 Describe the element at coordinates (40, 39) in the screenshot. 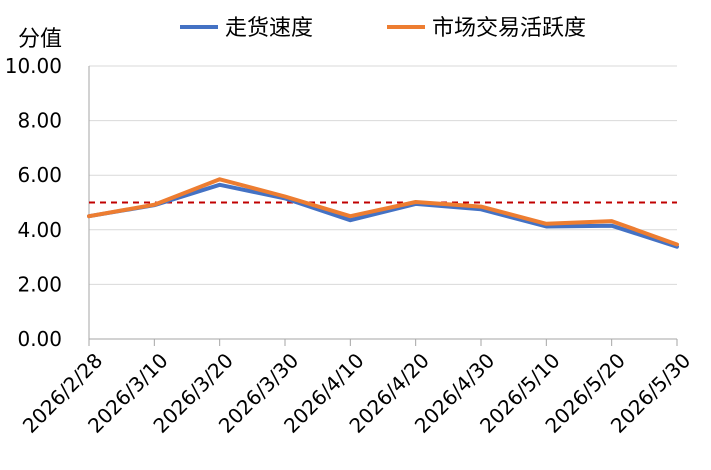

I see `y-axis-title: 分值` at that location.